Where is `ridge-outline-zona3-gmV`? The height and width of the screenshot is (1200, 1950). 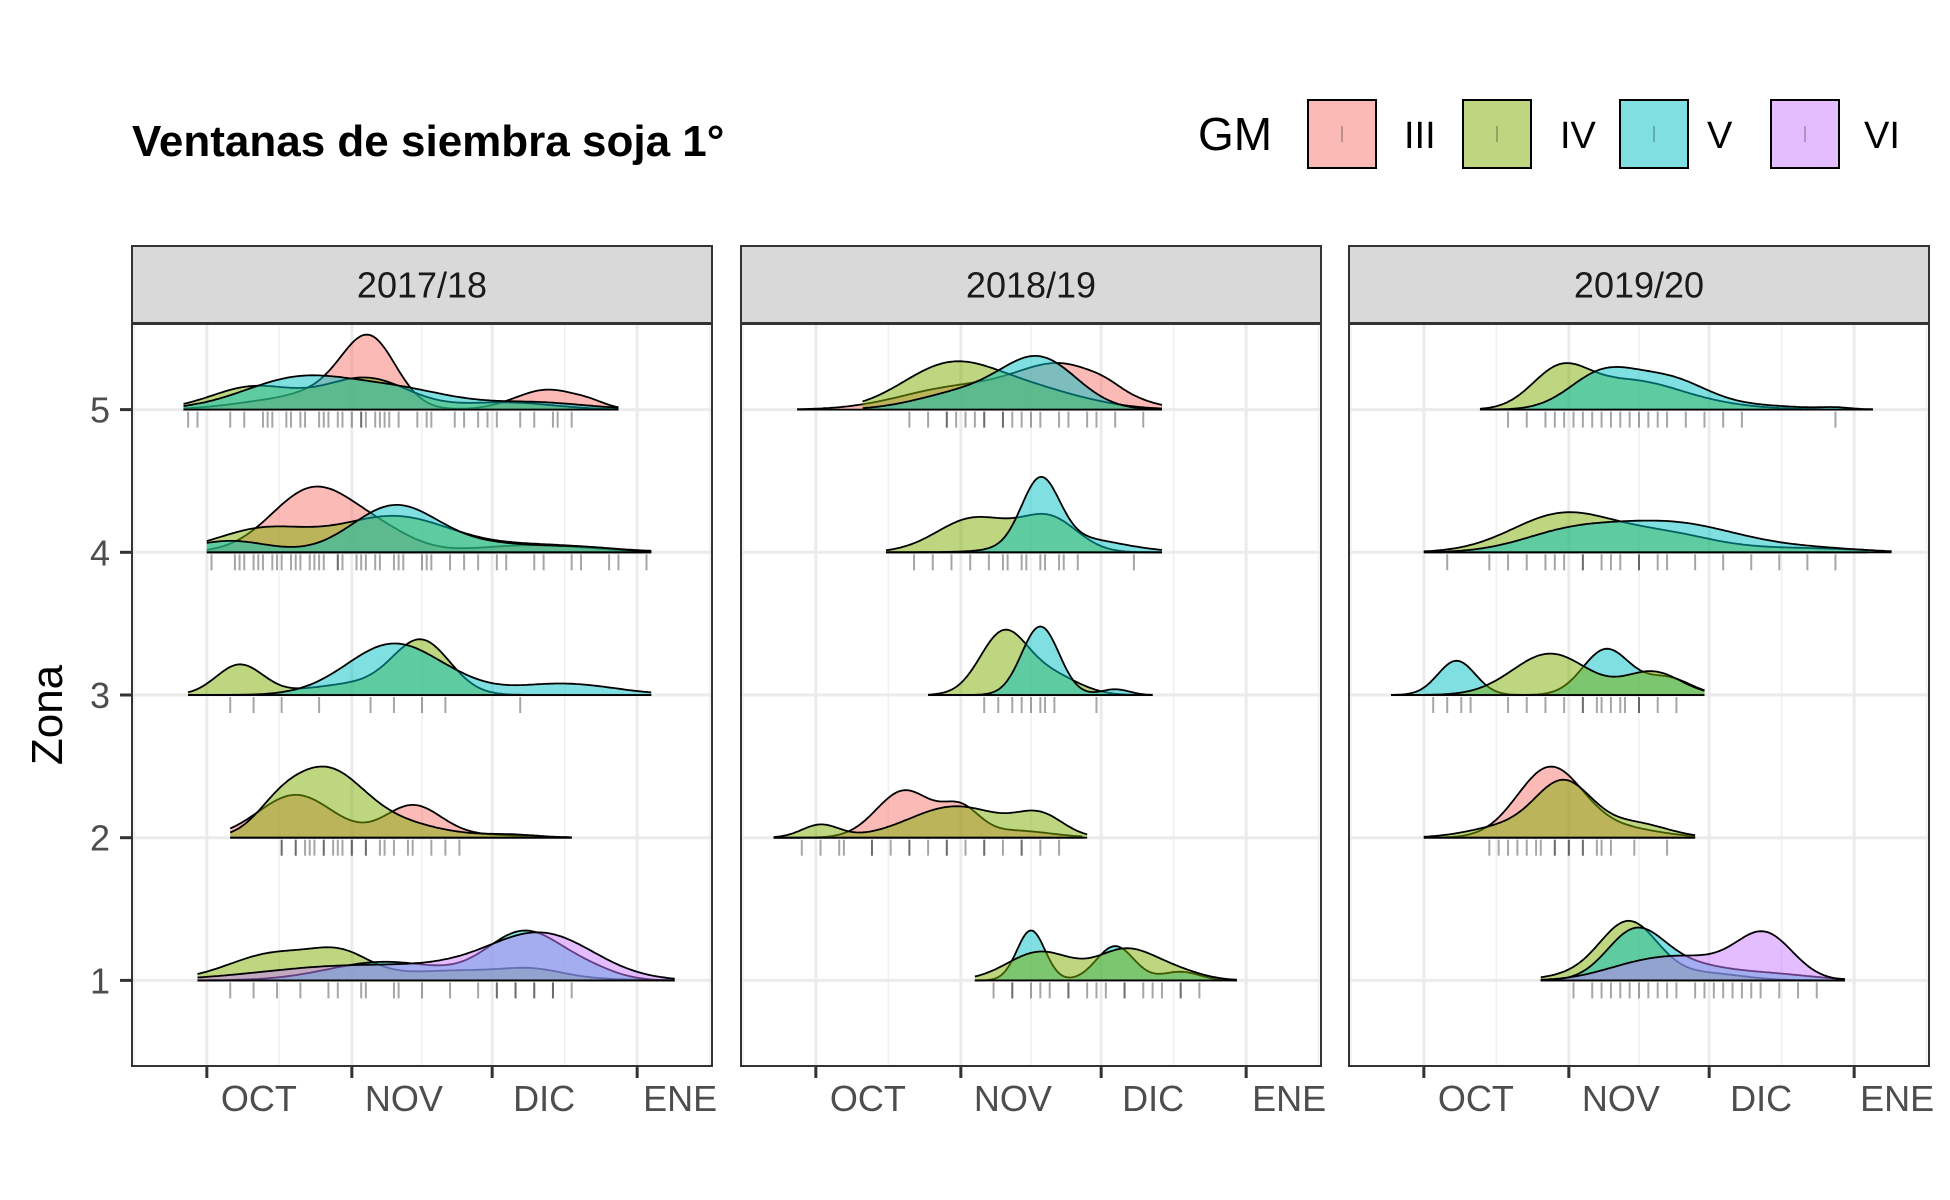 ridge-outline-zona3-gmV is located at coordinates (420, 669).